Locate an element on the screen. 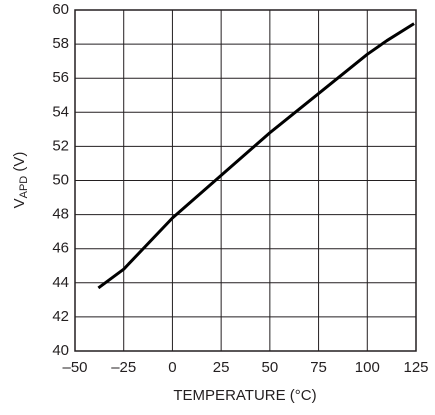  x-tick-label: 75 is located at coordinates (318, 367).